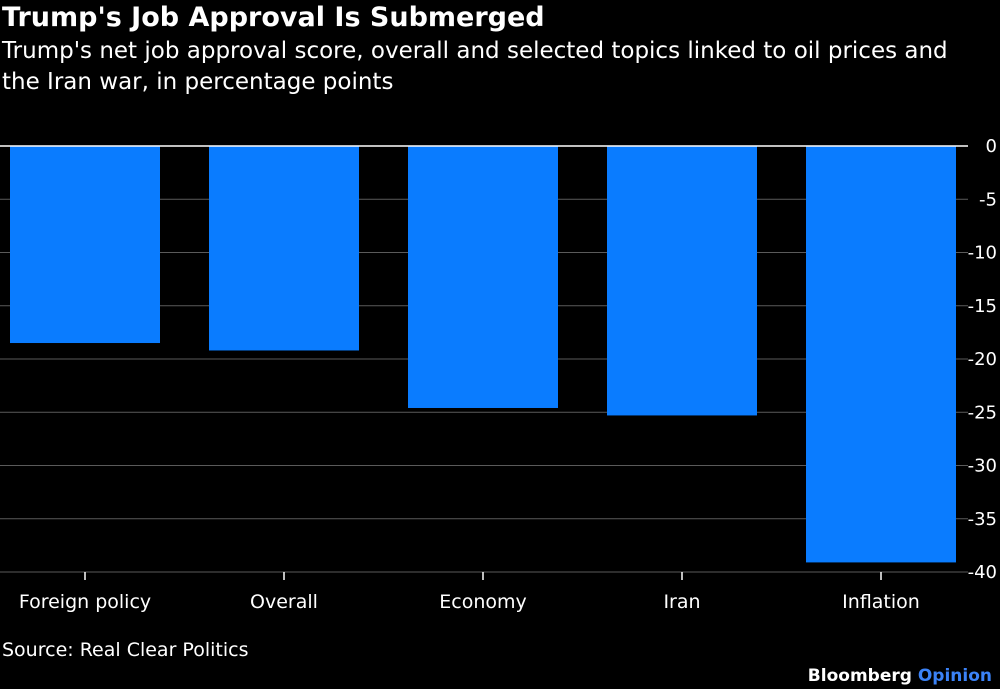  I want to click on x-tick-label: Inflation, so click(881, 602).